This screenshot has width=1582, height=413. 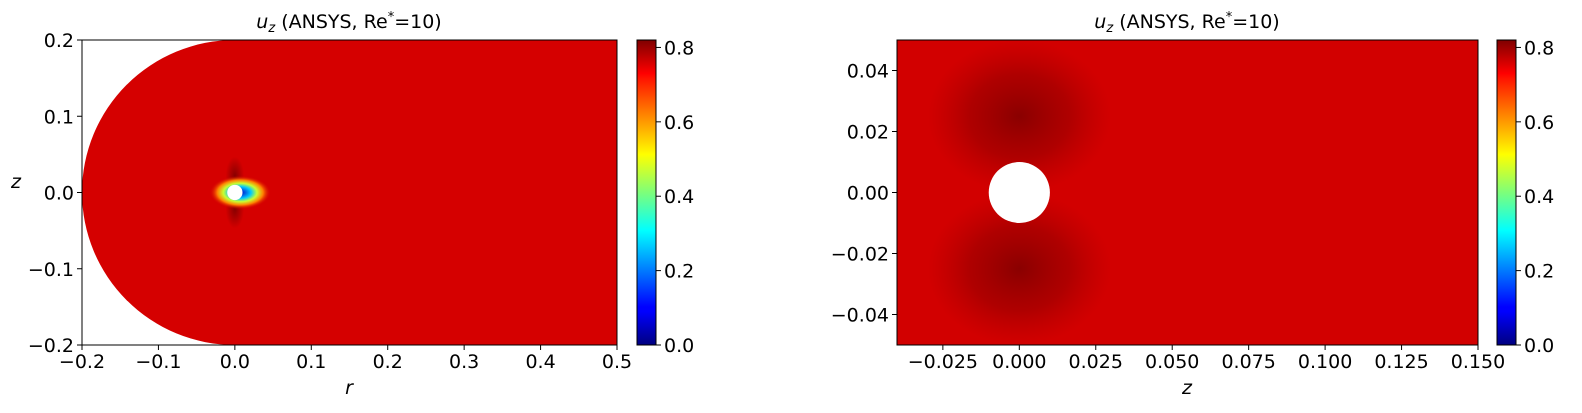 What do you see at coordinates (51, 270) in the screenshot?
I see `y-tick-label: −0.1` at bounding box center [51, 270].